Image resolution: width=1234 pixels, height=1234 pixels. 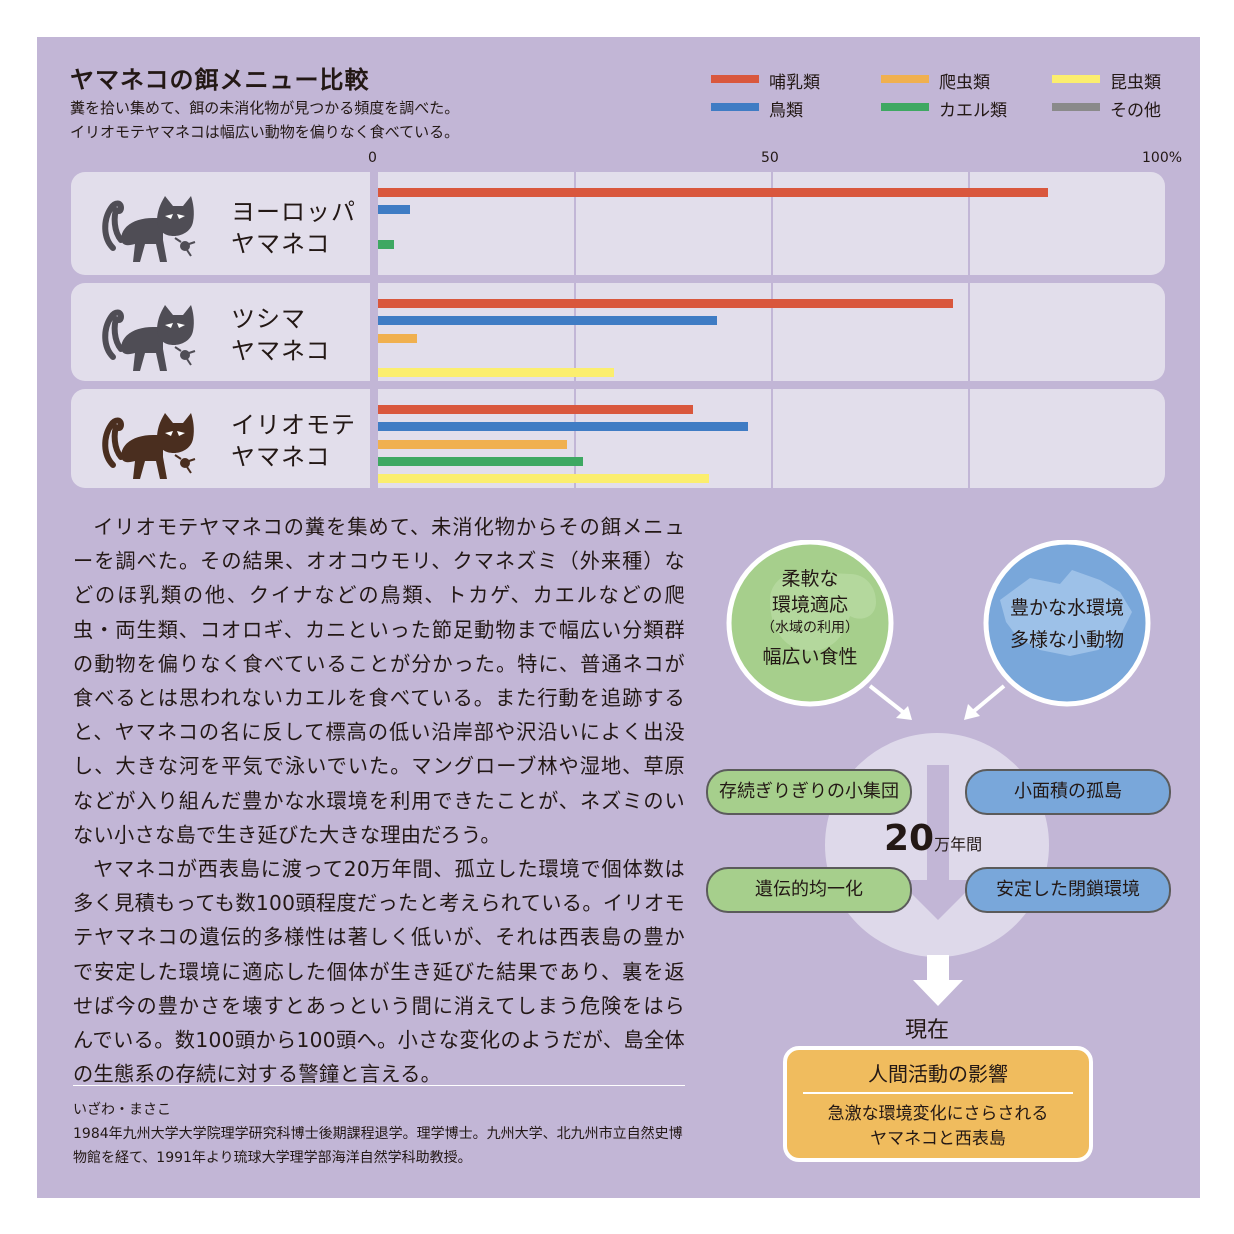 I want to click on row-label: イリオモテ ヤマネコ, so click(x=293, y=441).